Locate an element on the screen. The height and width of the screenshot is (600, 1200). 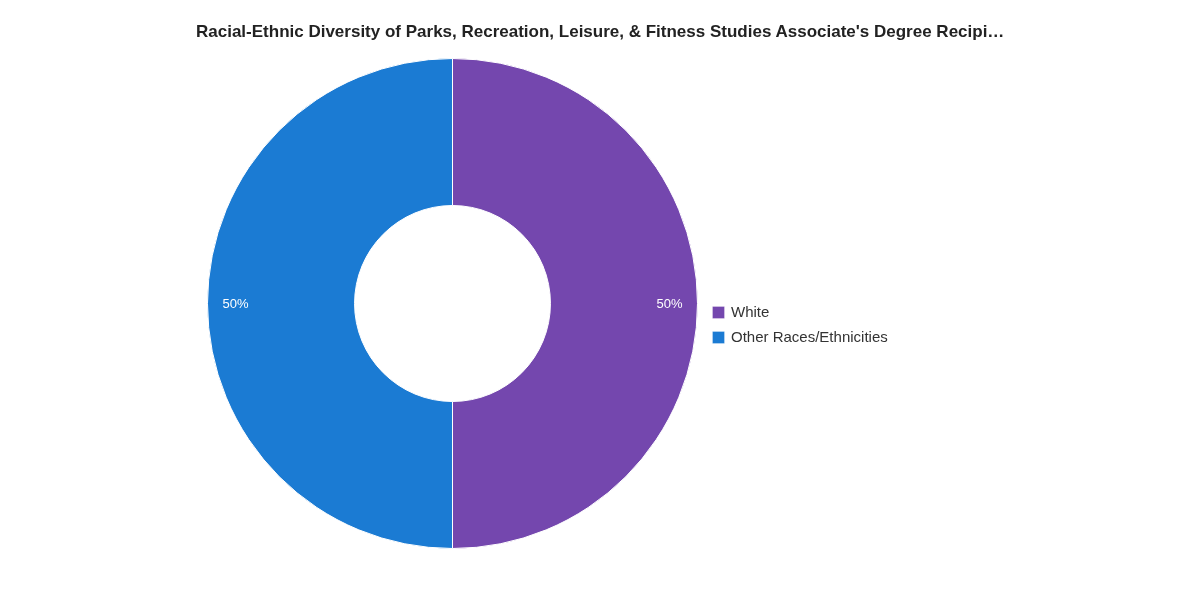
legend-label: Other Races/Ethnicities is located at coordinates (809, 336).